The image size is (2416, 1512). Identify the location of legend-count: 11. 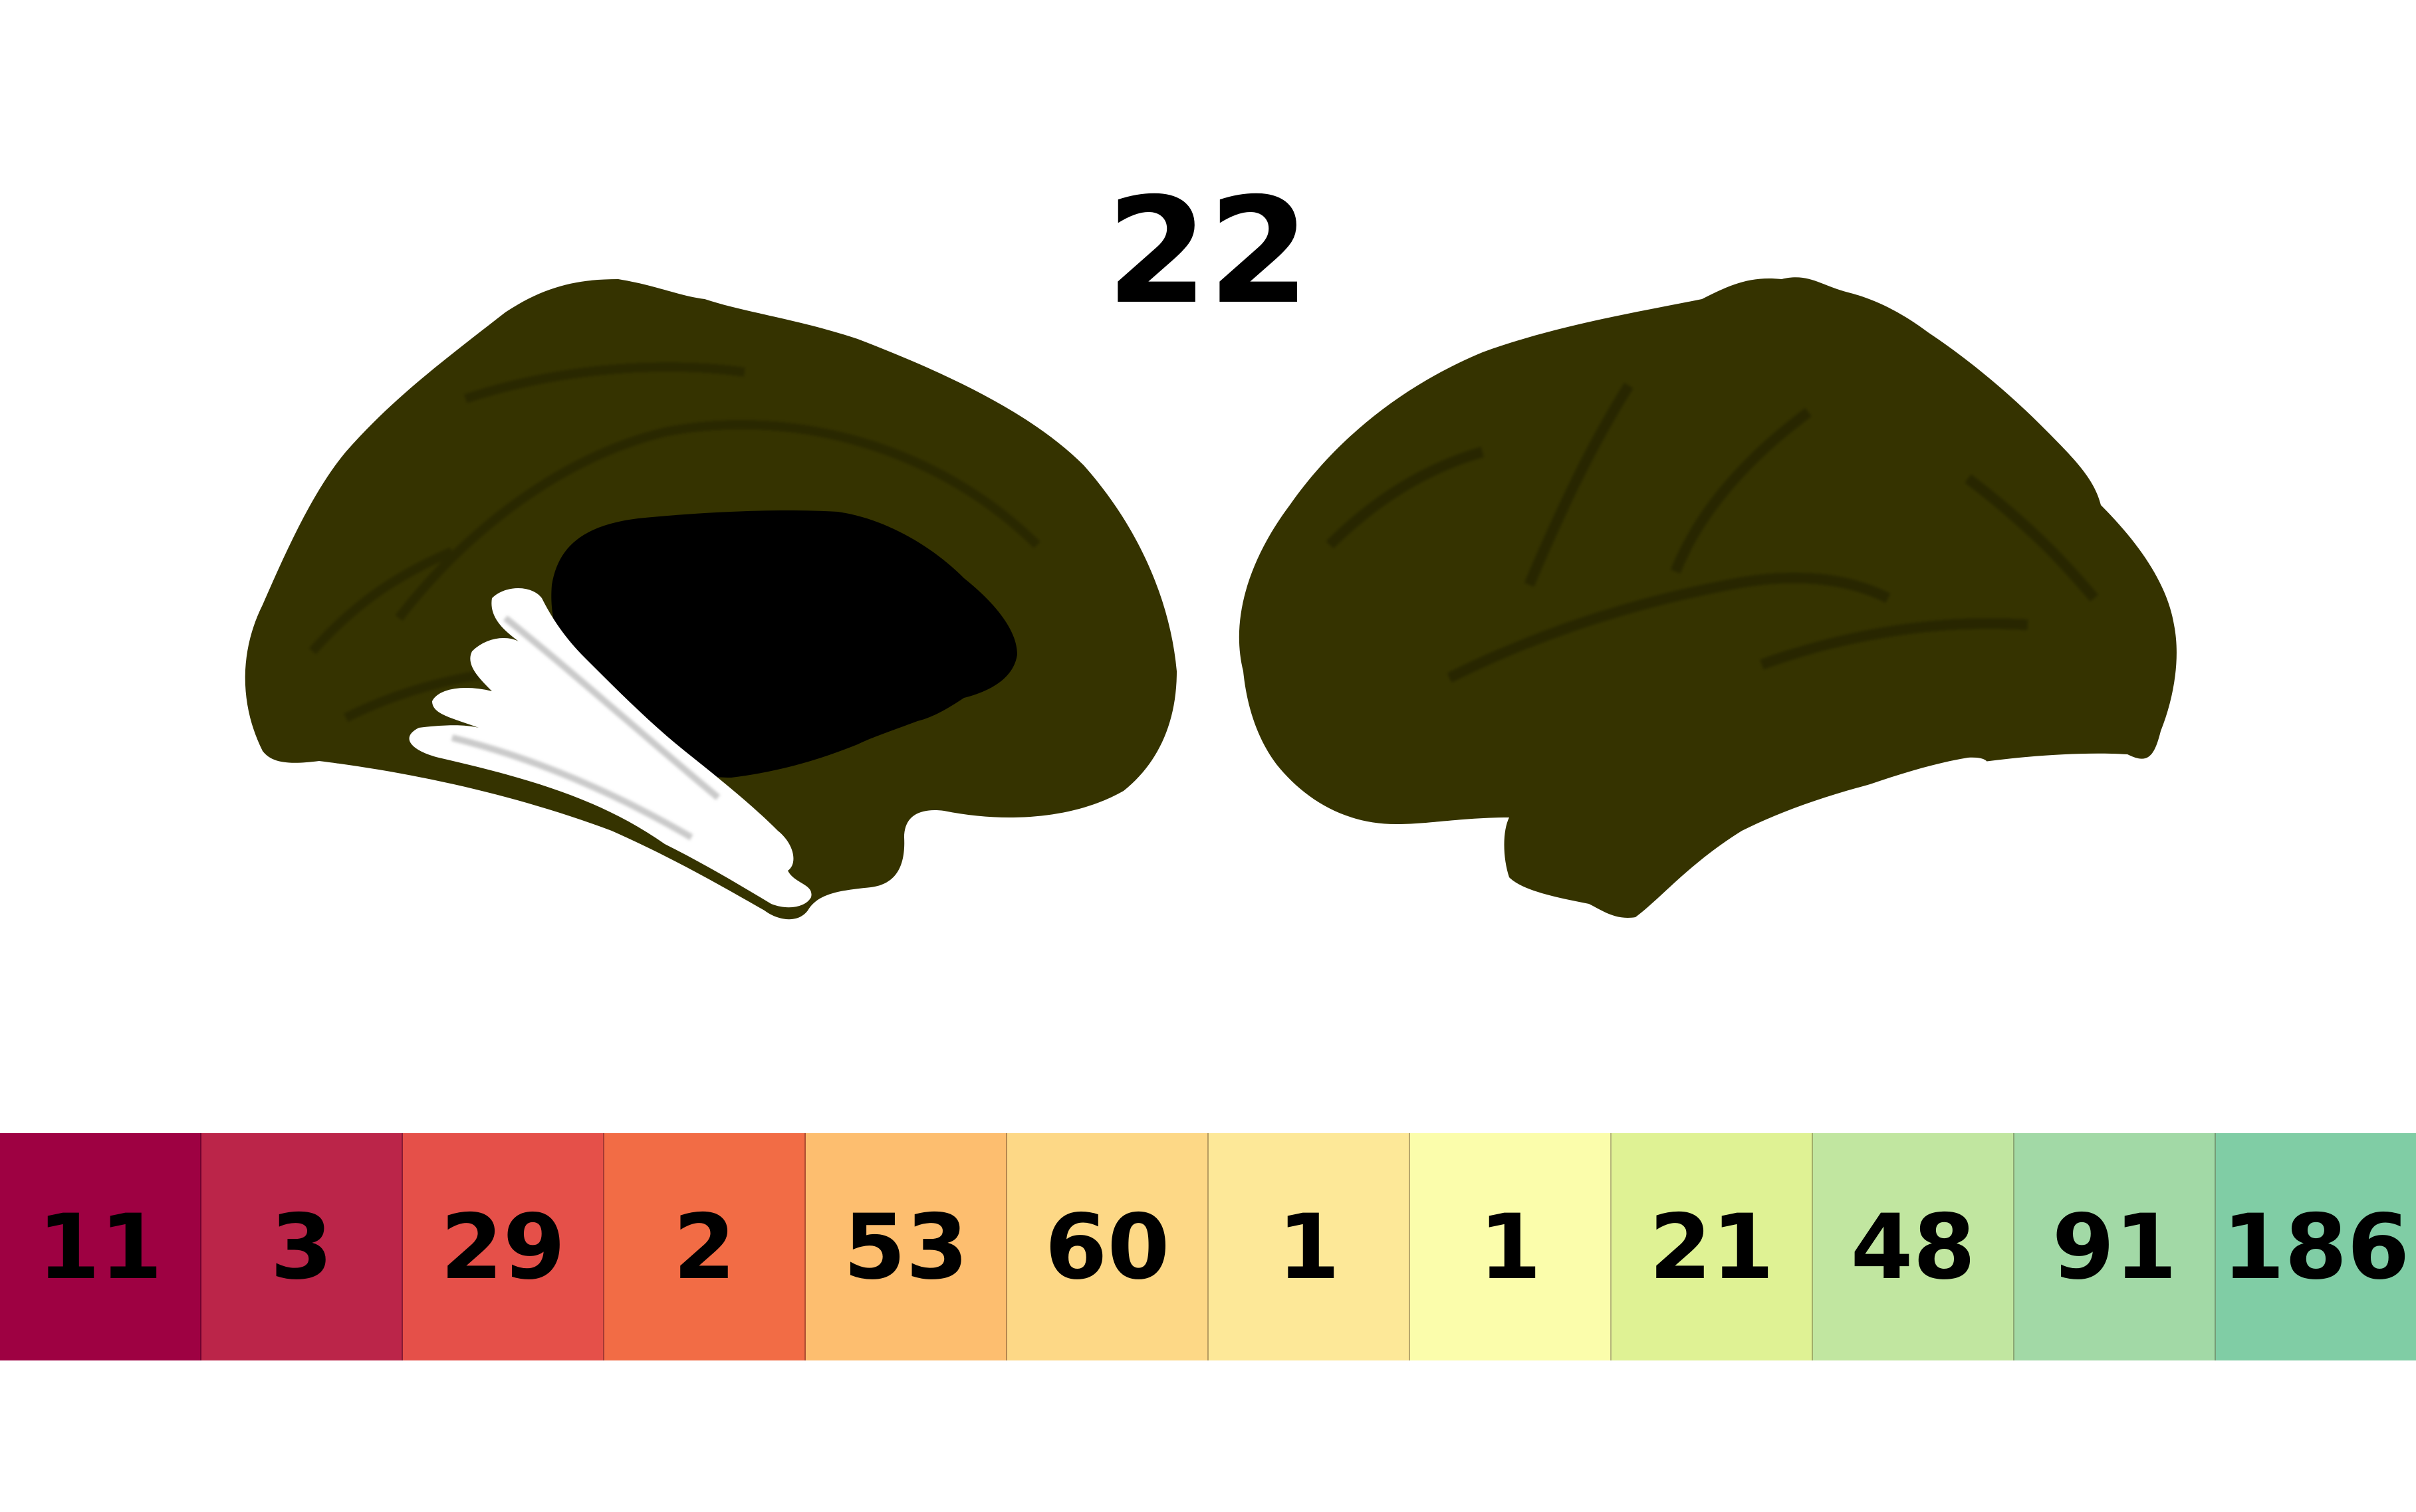
(100, 1246).